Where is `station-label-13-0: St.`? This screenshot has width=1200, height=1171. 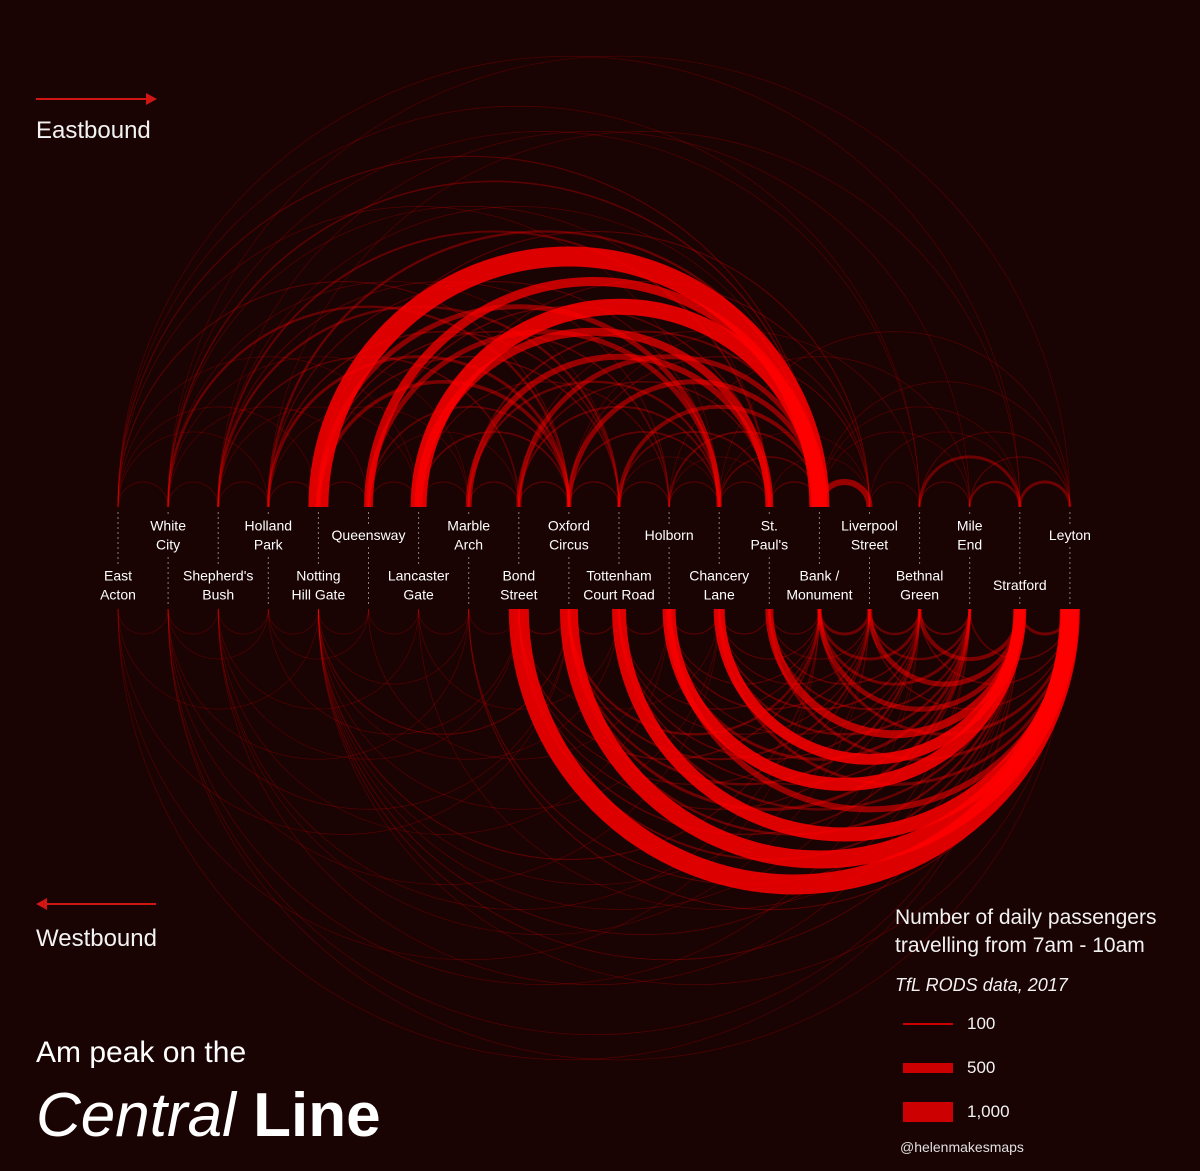 station-label-13-0: St. is located at coordinates (769, 526).